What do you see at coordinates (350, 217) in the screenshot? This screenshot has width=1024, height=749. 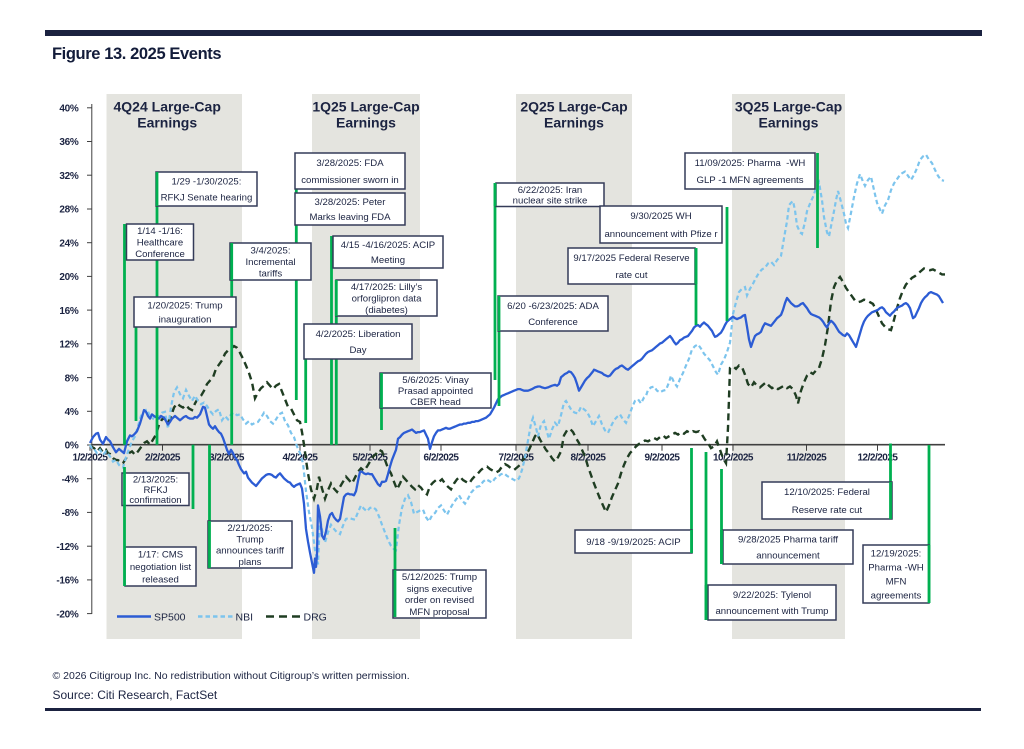 I see `svg-text: Marks leaving FDA` at bounding box center [350, 217].